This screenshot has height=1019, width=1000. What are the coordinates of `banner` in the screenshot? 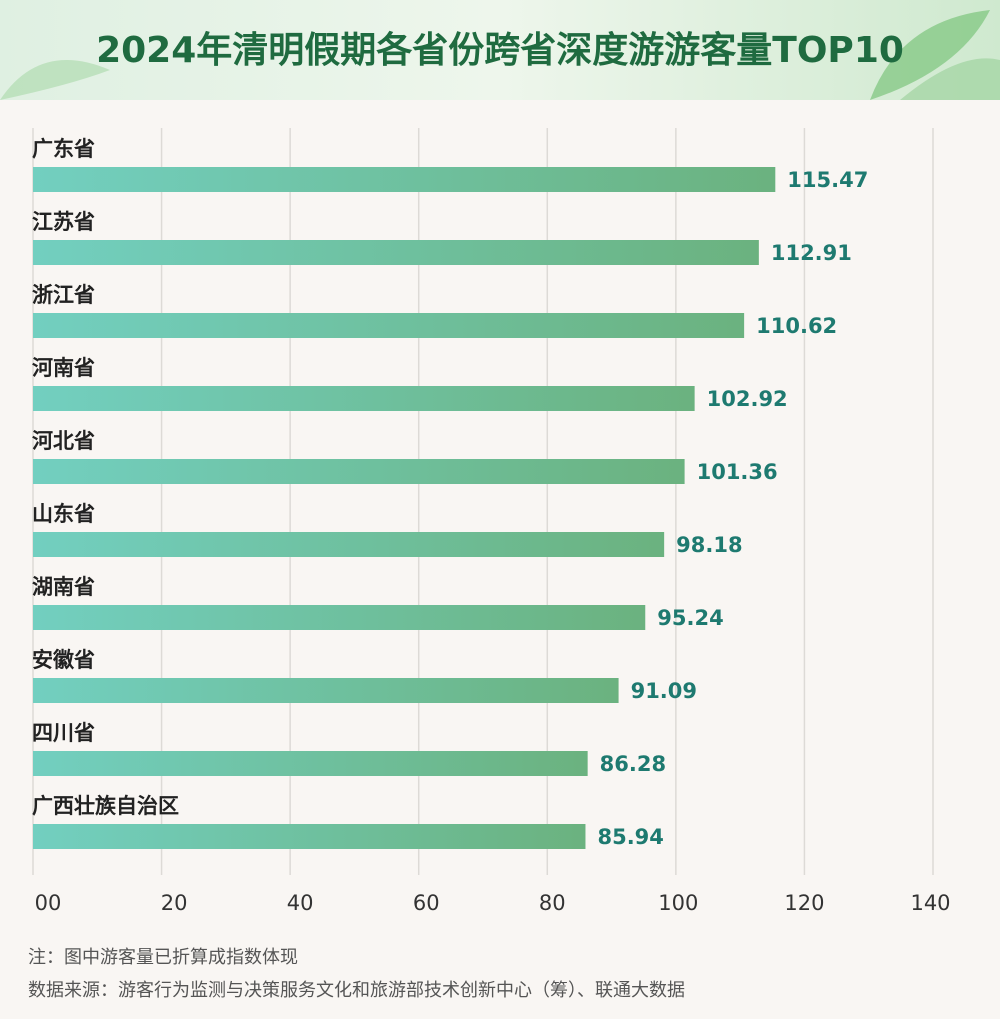 It's located at (500, 50).